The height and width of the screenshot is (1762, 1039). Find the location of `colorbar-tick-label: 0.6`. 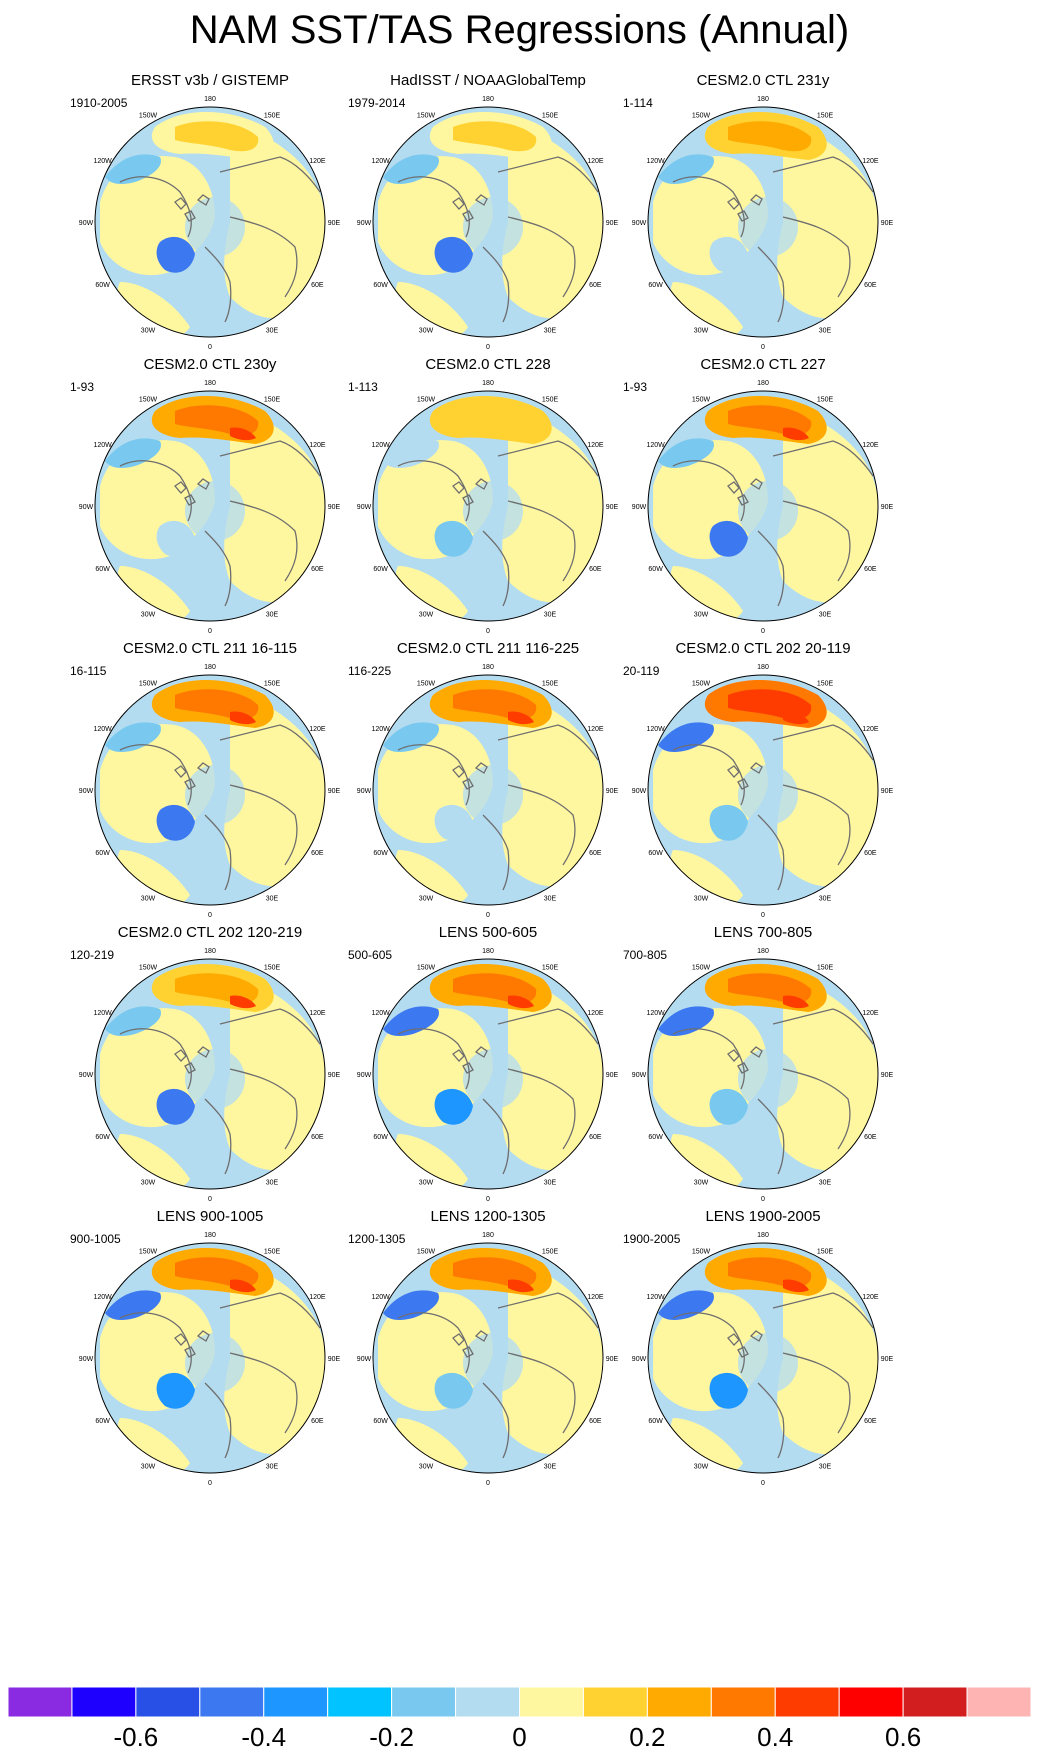

colorbar-tick-label: 0.6 is located at coordinates (903, 1737).